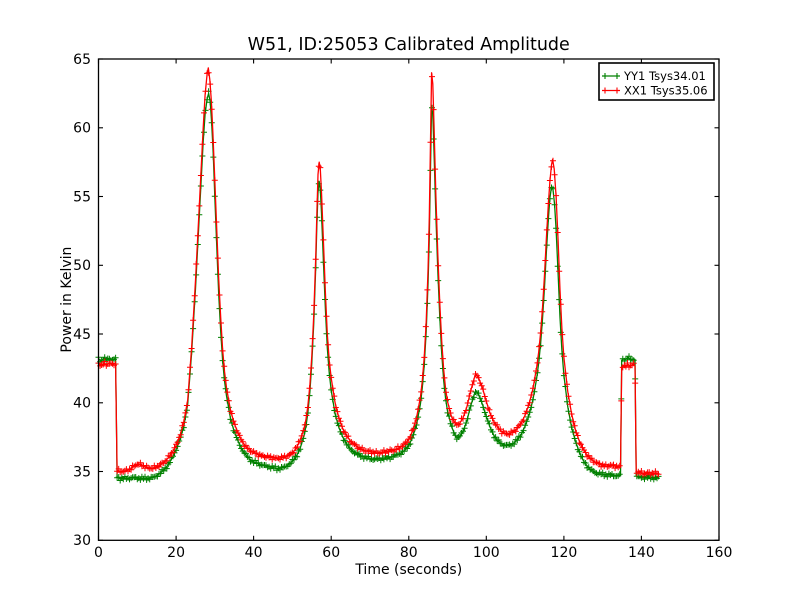  Describe the element at coordinates (719, 553) in the screenshot. I see `x-tick-label: 160` at that location.